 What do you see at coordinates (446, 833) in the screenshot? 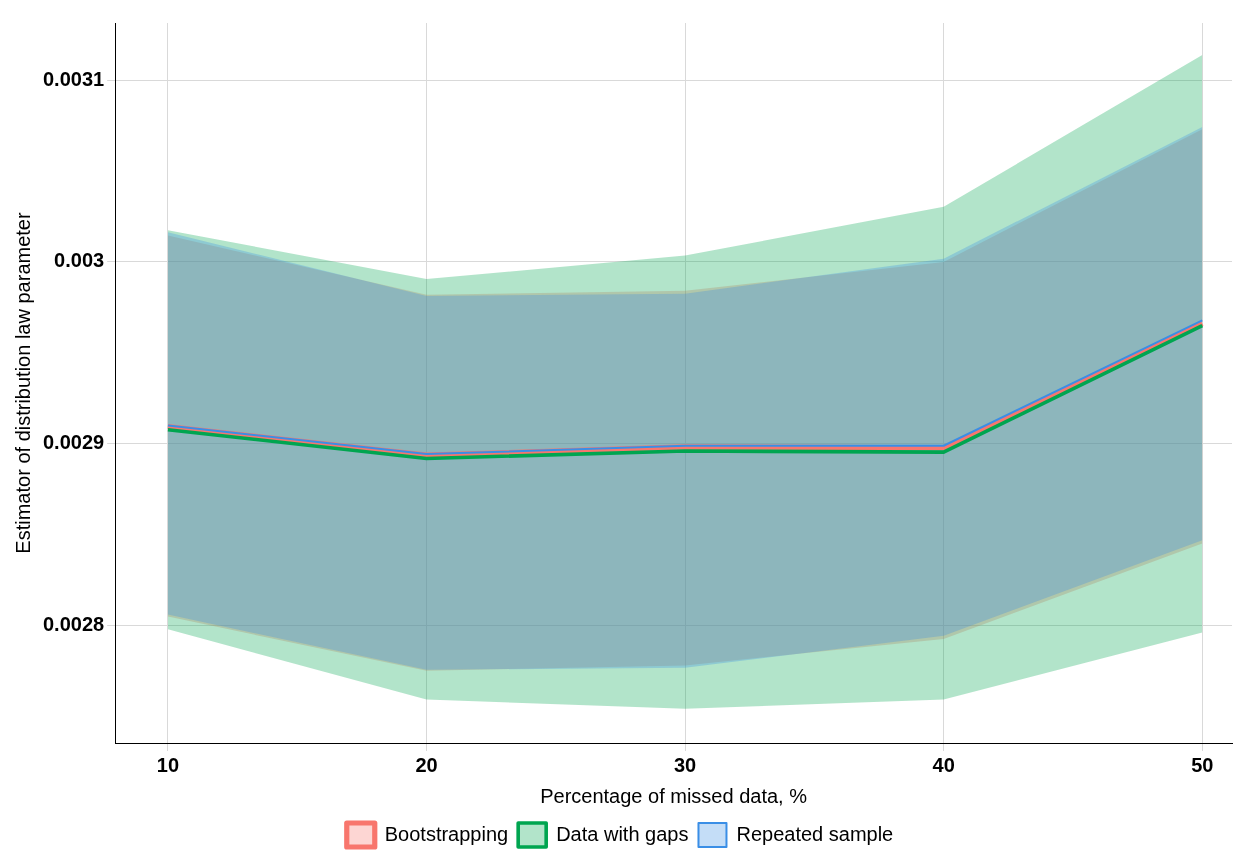
I see `legend-label: Bootstrapping` at bounding box center [446, 833].